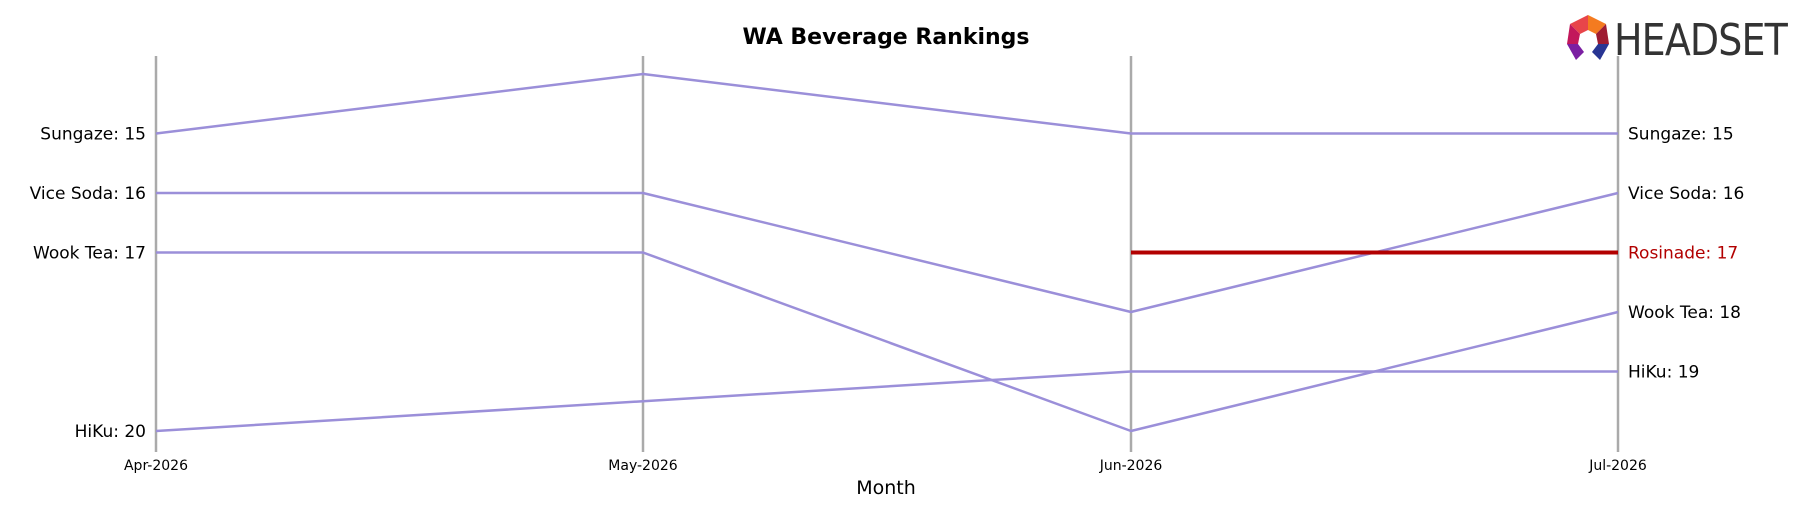  I want to click on right-label-1: Vice Soda: 16, so click(1686, 194).